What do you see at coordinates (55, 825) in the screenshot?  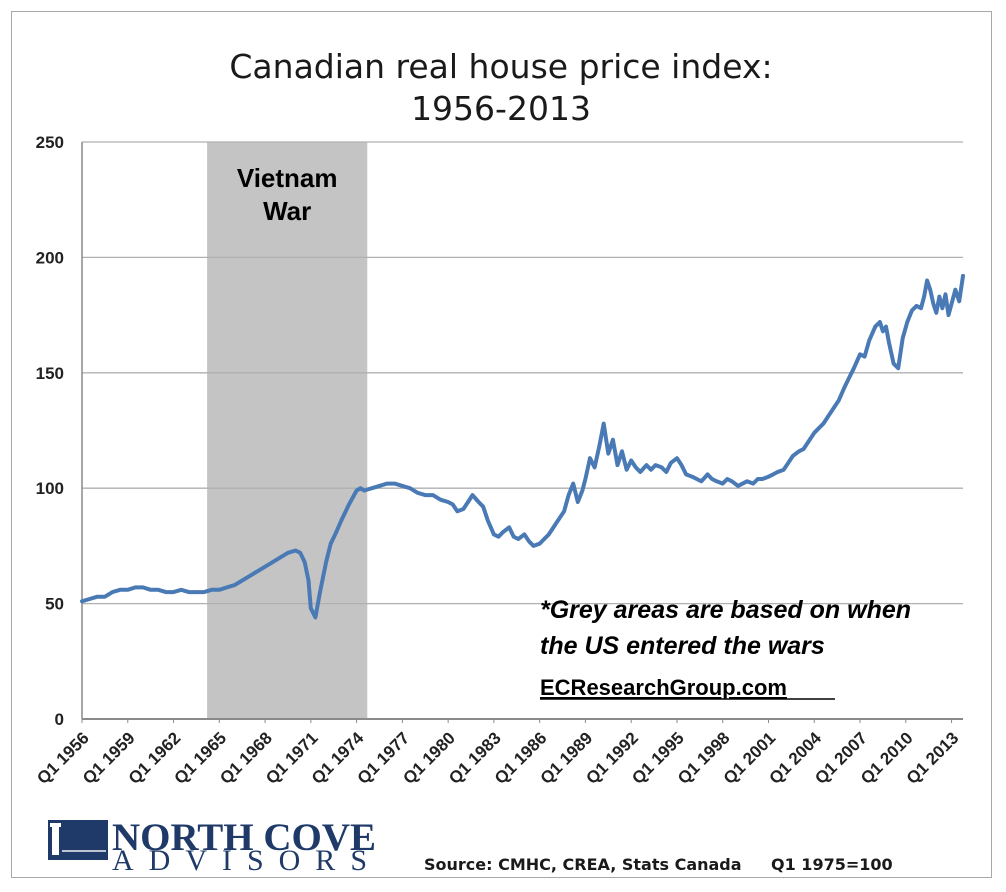 I see `lighthouse-top-icon` at bounding box center [55, 825].